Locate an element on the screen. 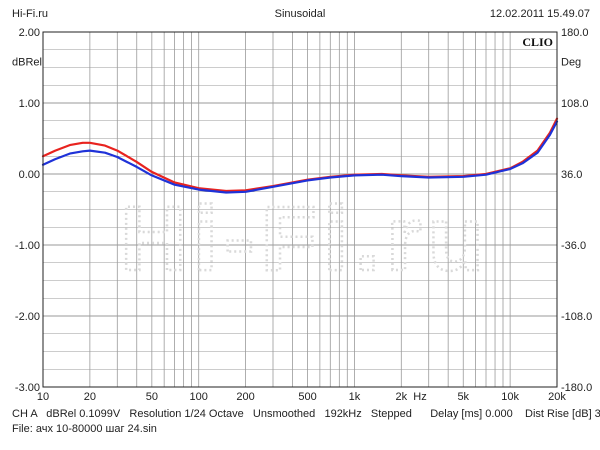  y-tick-label: 0.00 is located at coordinates (29, 175).